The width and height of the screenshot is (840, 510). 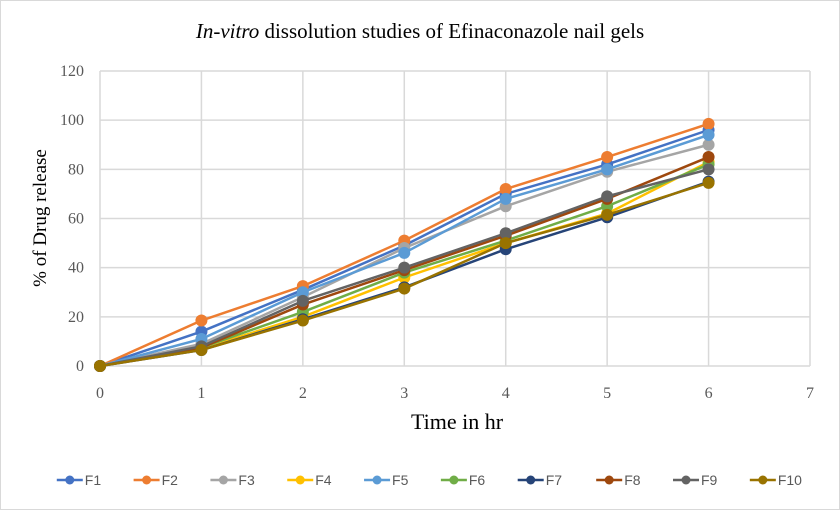 What do you see at coordinates (607, 393) in the screenshot?
I see `x-tick-label: 5` at bounding box center [607, 393].